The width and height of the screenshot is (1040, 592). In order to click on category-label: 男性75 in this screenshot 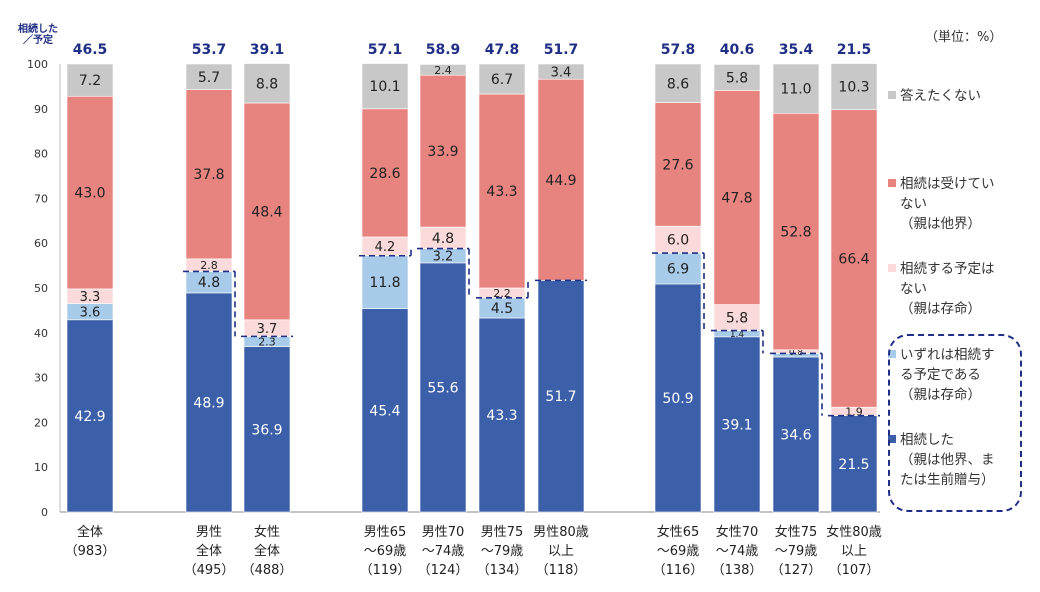, I will do `click(502, 532)`.